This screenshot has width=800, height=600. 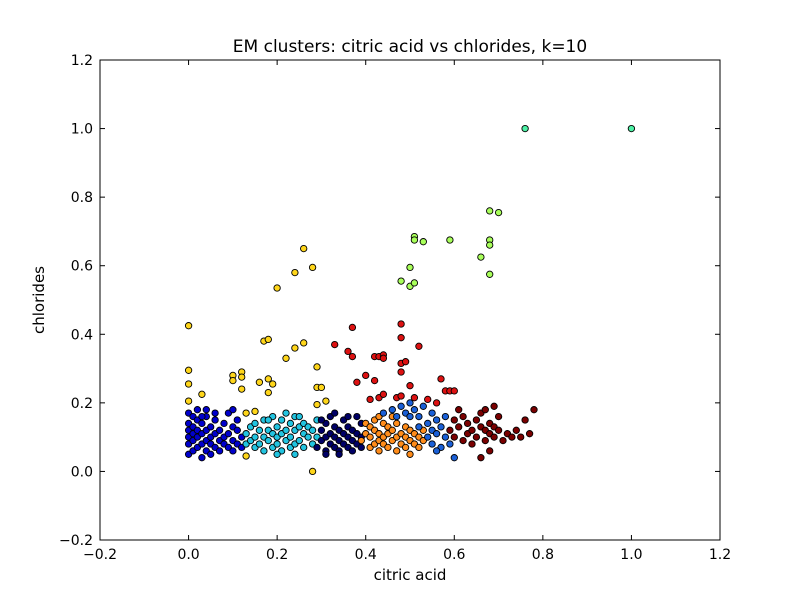 I want to click on y-tick-label-7: 1.2, so click(x=82, y=61).